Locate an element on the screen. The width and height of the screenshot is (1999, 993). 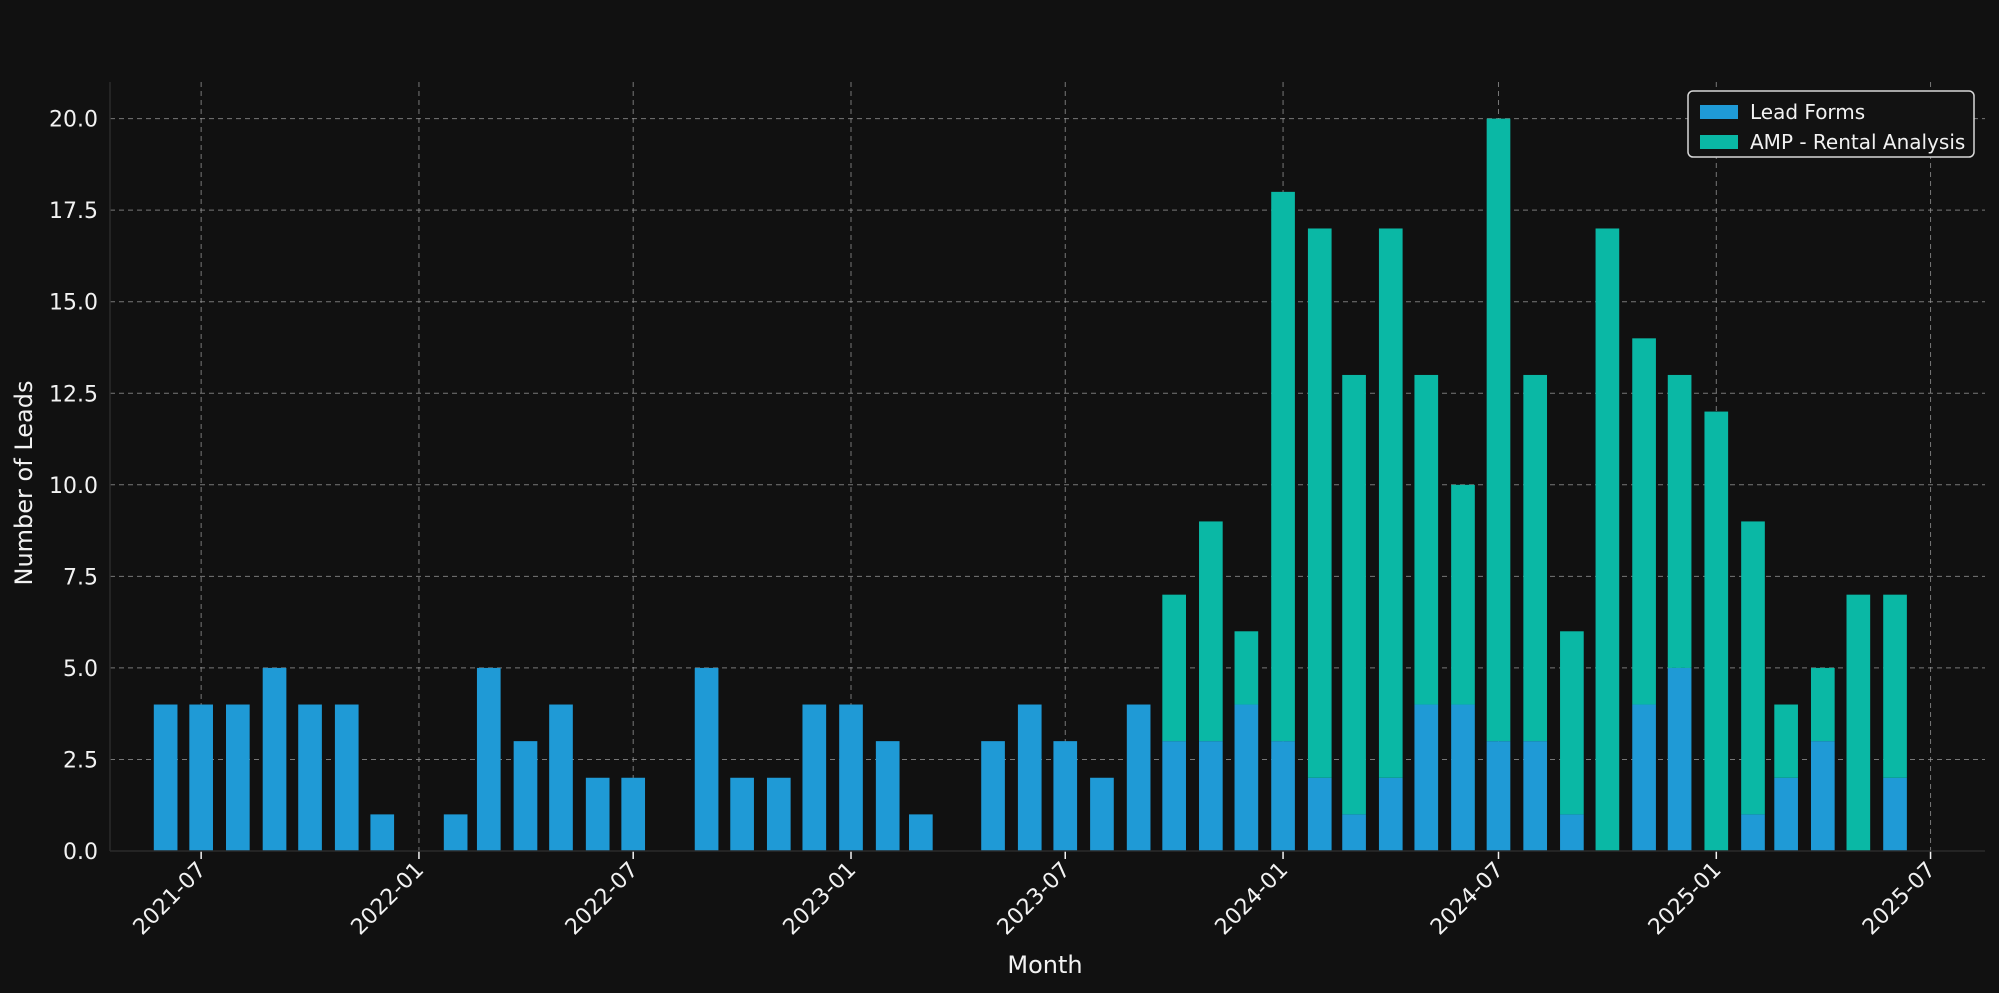
legend-box is located at coordinates (1831, 124).